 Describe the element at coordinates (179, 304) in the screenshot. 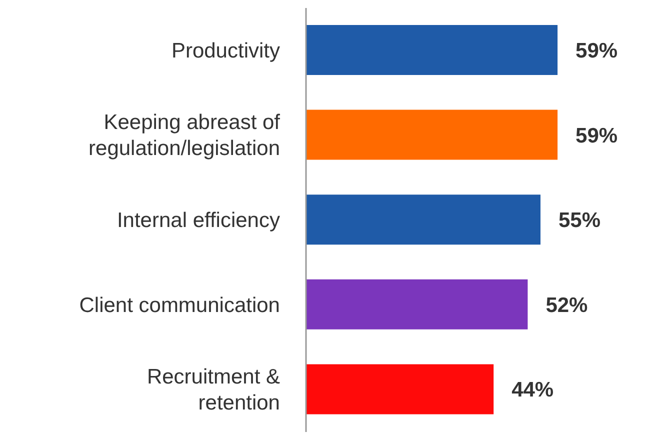

I see `y-tick-label: Client communication` at that location.